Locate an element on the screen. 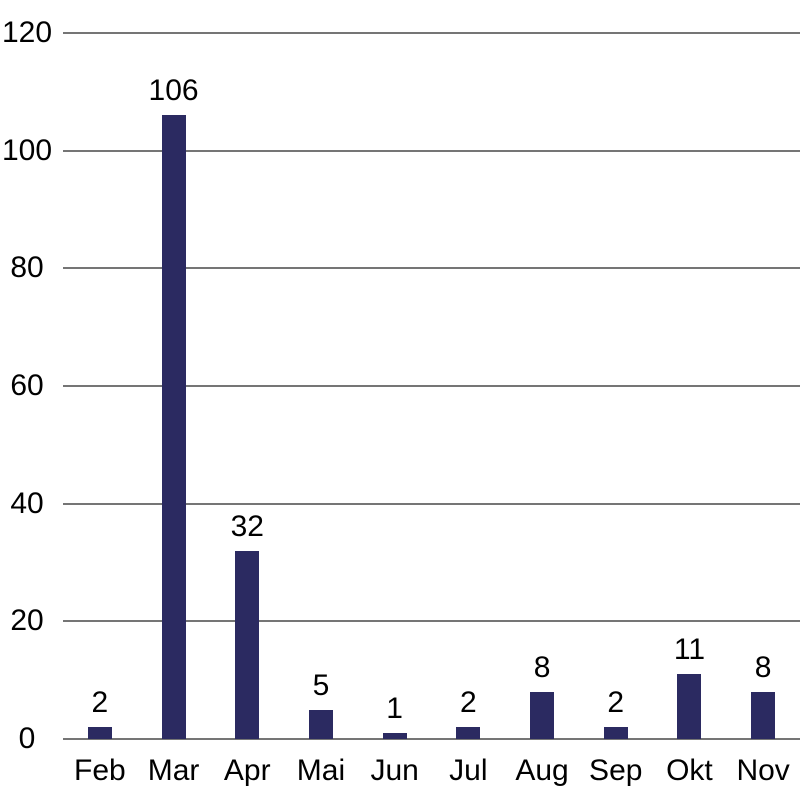 The height and width of the screenshot is (804, 800). bar-jun is located at coordinates (394, 736).